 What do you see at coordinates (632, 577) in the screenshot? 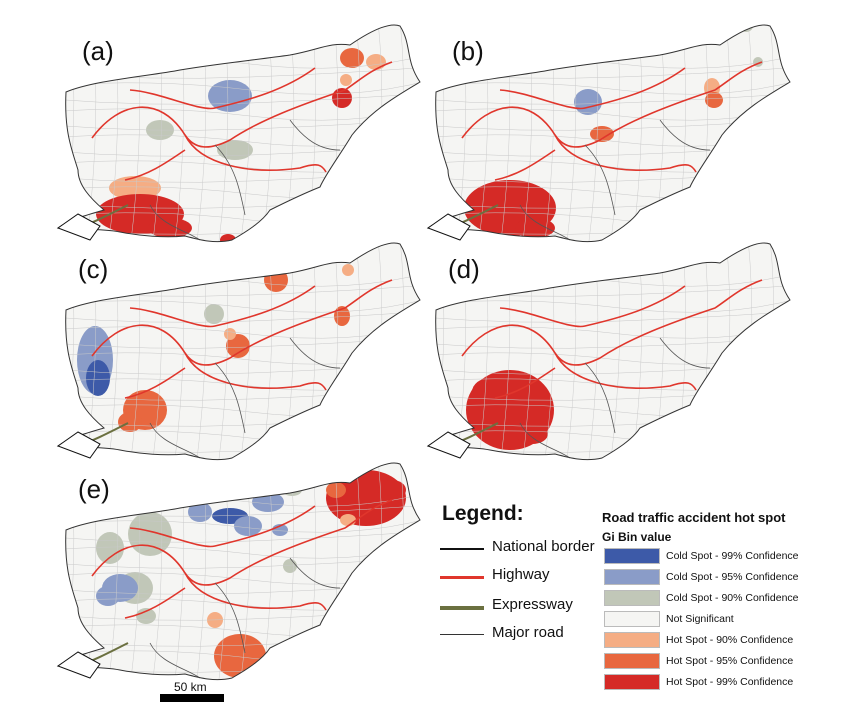
I see `cold-95-swatch` at bounding box center [632, 577].